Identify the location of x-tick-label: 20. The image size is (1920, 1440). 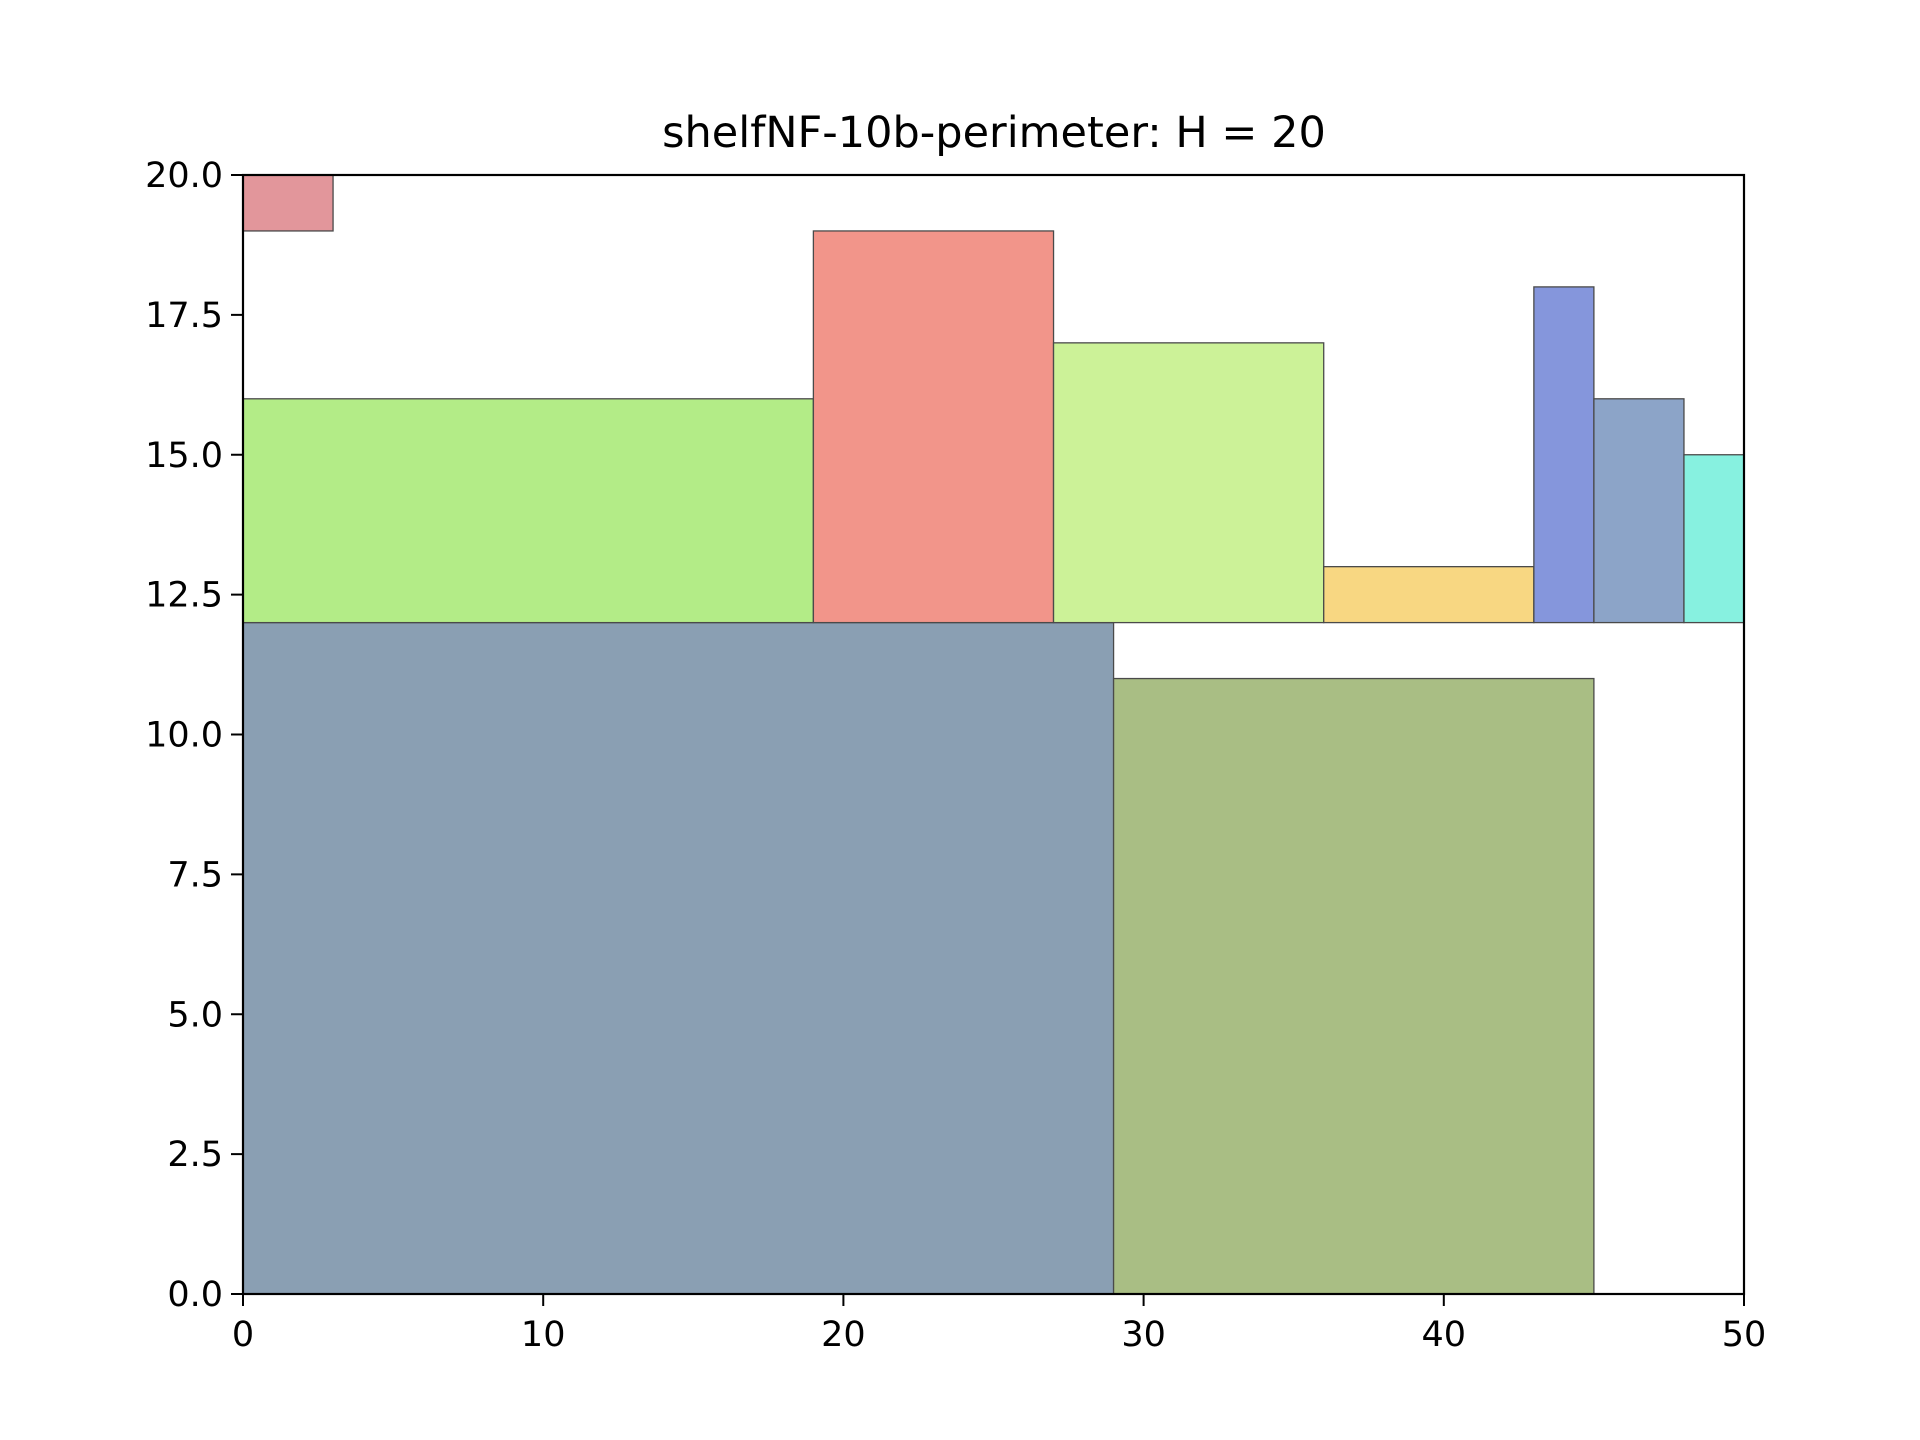
(843, 1335).